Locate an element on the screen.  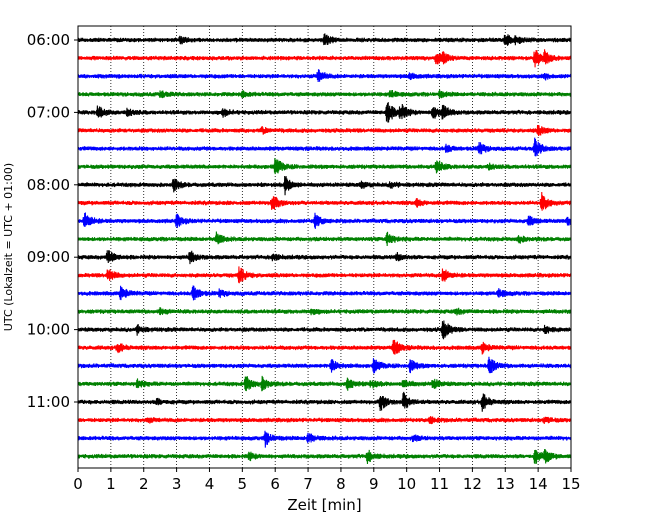
x-tick-label: 4 is located at coordinates (210, 484).